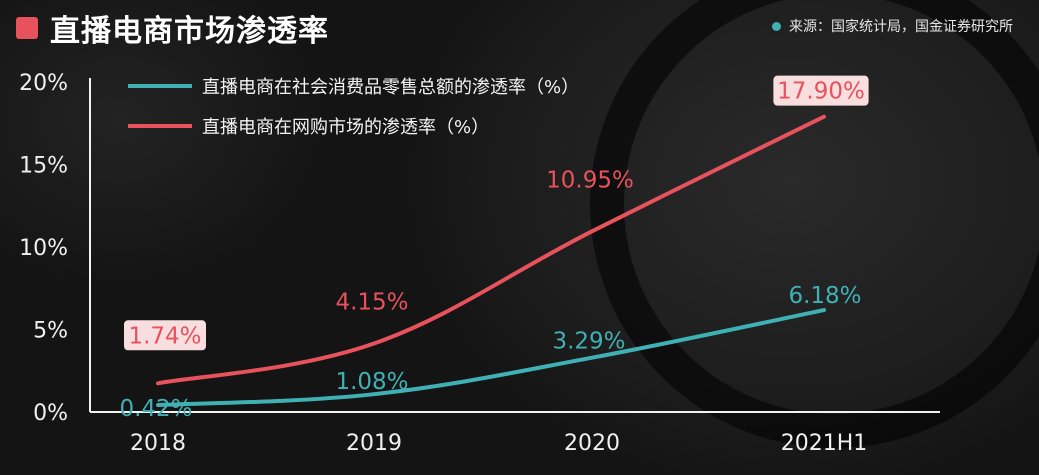  I want to click on x-tick-label: 2018, so click(158, 443).